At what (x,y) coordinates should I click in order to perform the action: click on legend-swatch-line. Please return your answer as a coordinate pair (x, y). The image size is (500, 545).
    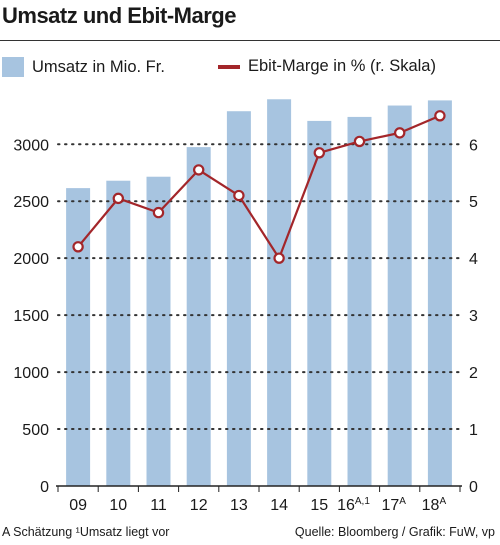
    Looking at the image, I should click on (229, 66).